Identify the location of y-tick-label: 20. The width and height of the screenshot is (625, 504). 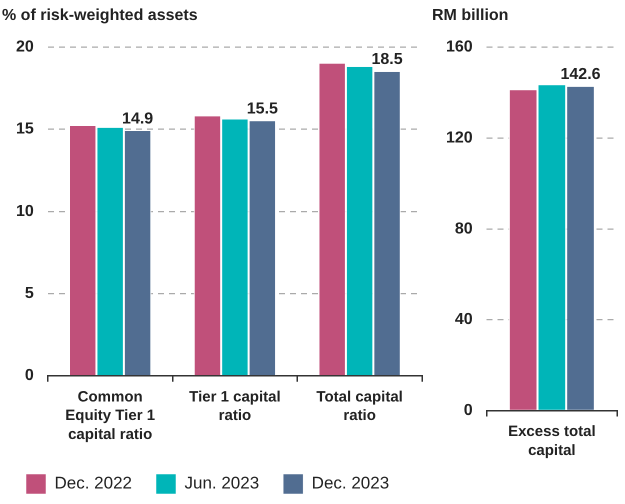
(25, 47).